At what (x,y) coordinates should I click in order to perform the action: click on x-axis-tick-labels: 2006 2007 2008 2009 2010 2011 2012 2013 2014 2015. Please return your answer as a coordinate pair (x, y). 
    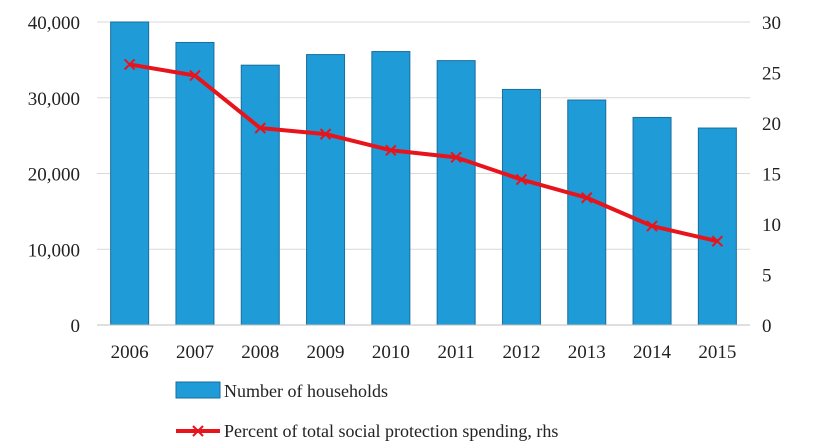
    Looking at the image, I should click on (424, 352).